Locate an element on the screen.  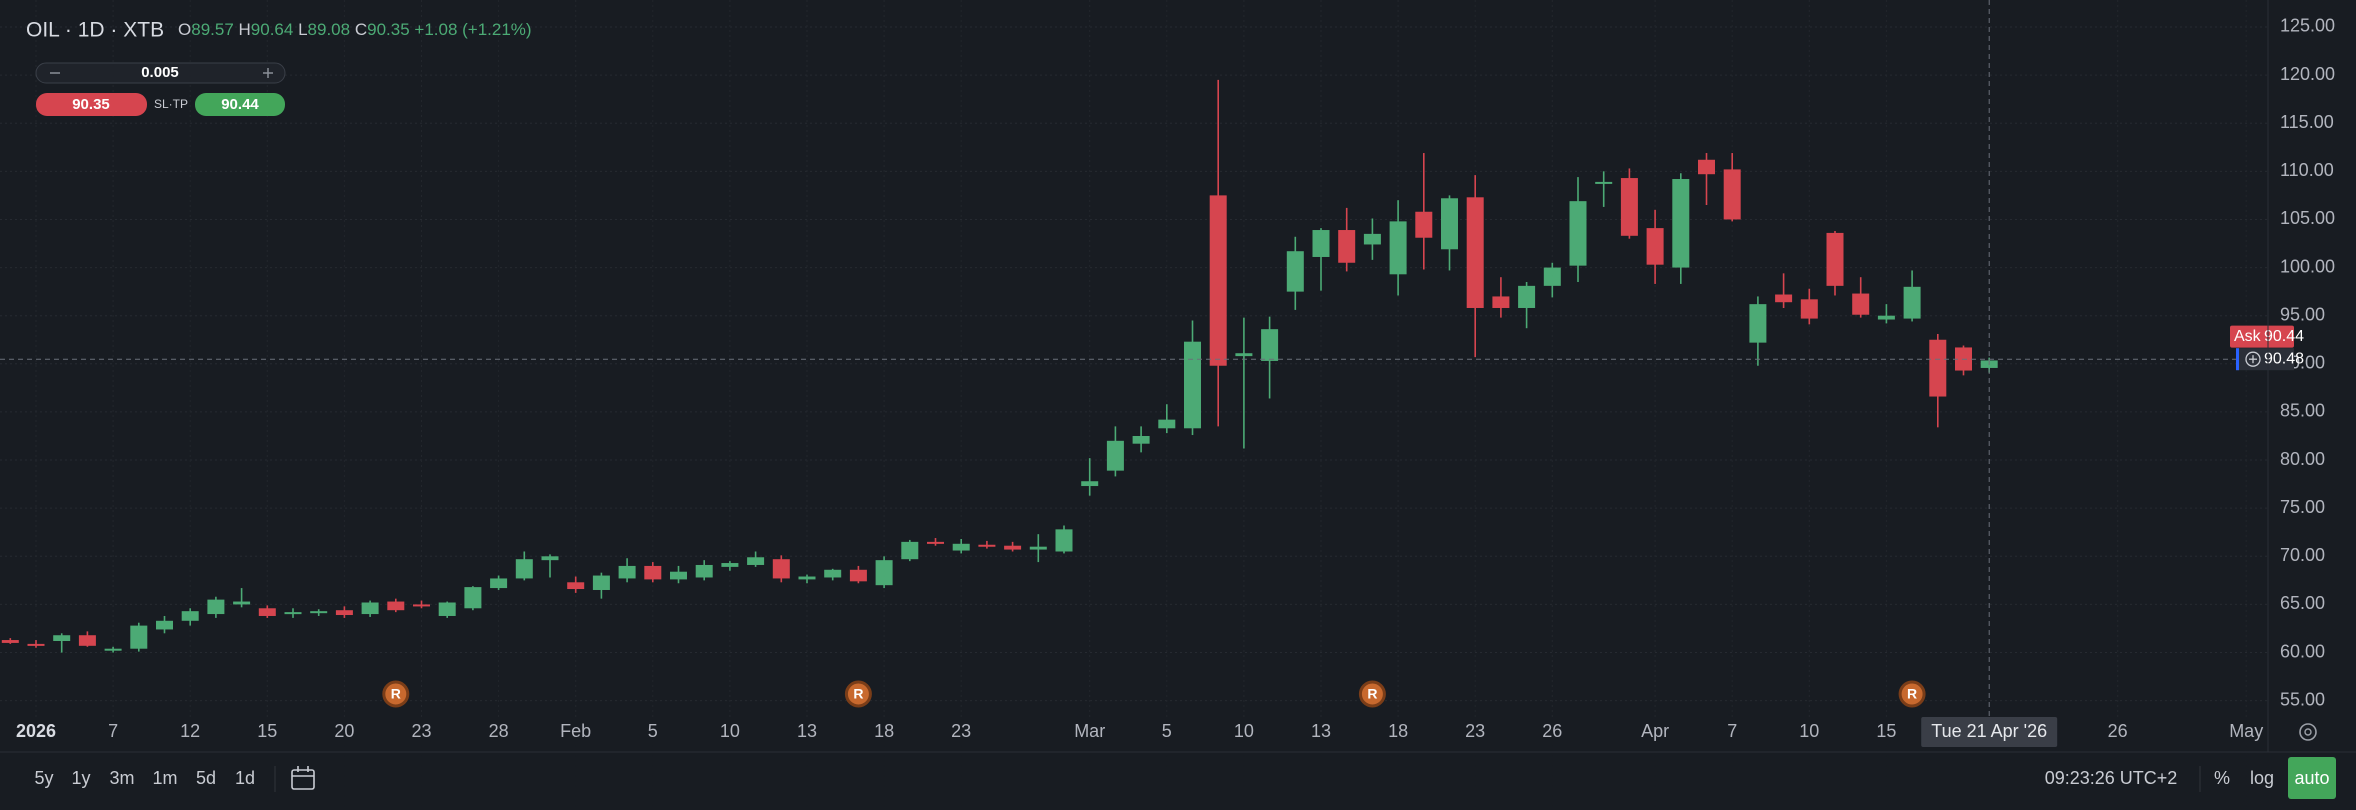
x-tick-label: 23 is located at coordinates (961, 731).